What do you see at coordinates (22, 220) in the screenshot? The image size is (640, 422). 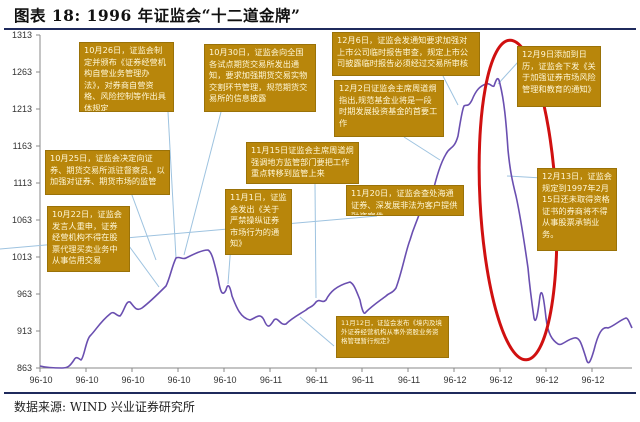 I see `y-tick-label: 1063` at bounding box center [22, 220].